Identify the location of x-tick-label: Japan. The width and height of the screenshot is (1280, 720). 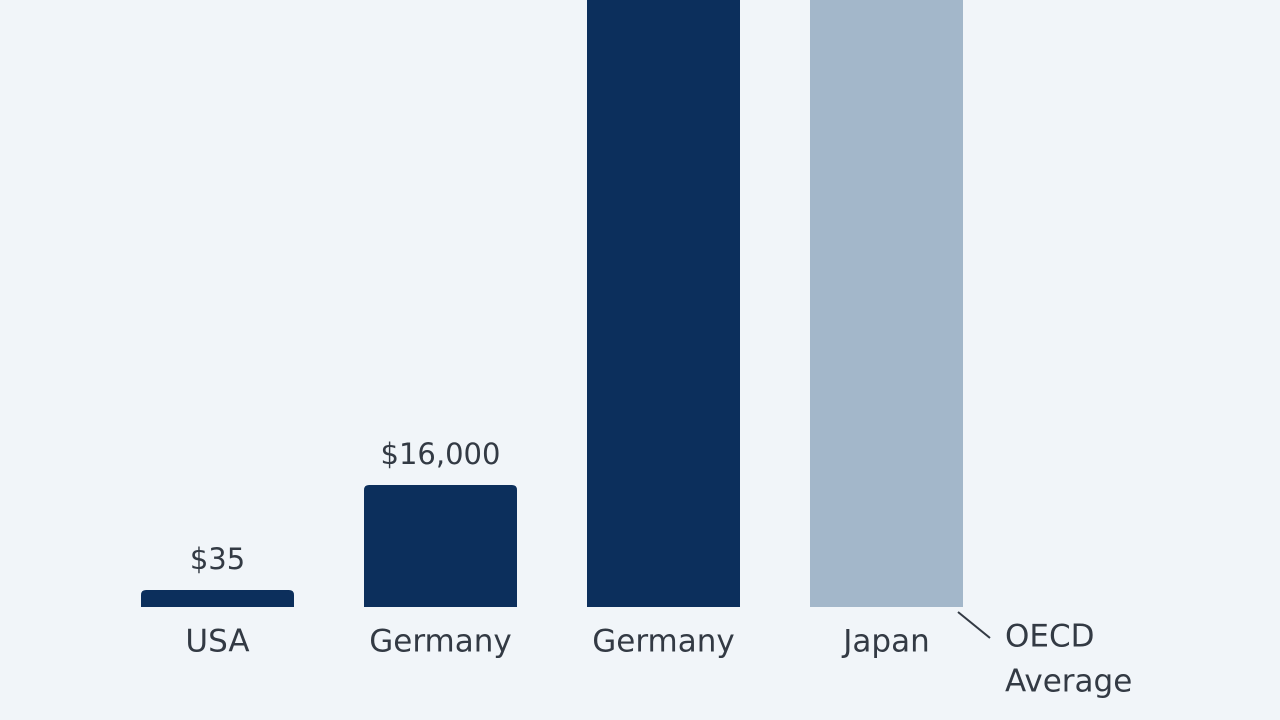
(885, 642).